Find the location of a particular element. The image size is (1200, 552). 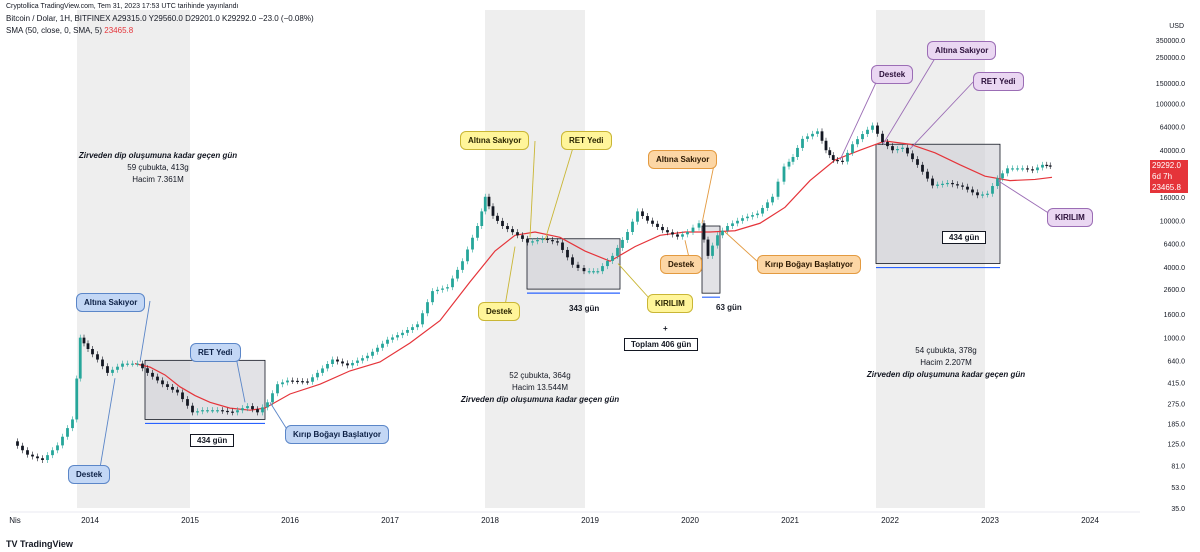

note3-title: Zirveden dip oluşumuna kadar geçen gün is located at coordinates (946, 374).